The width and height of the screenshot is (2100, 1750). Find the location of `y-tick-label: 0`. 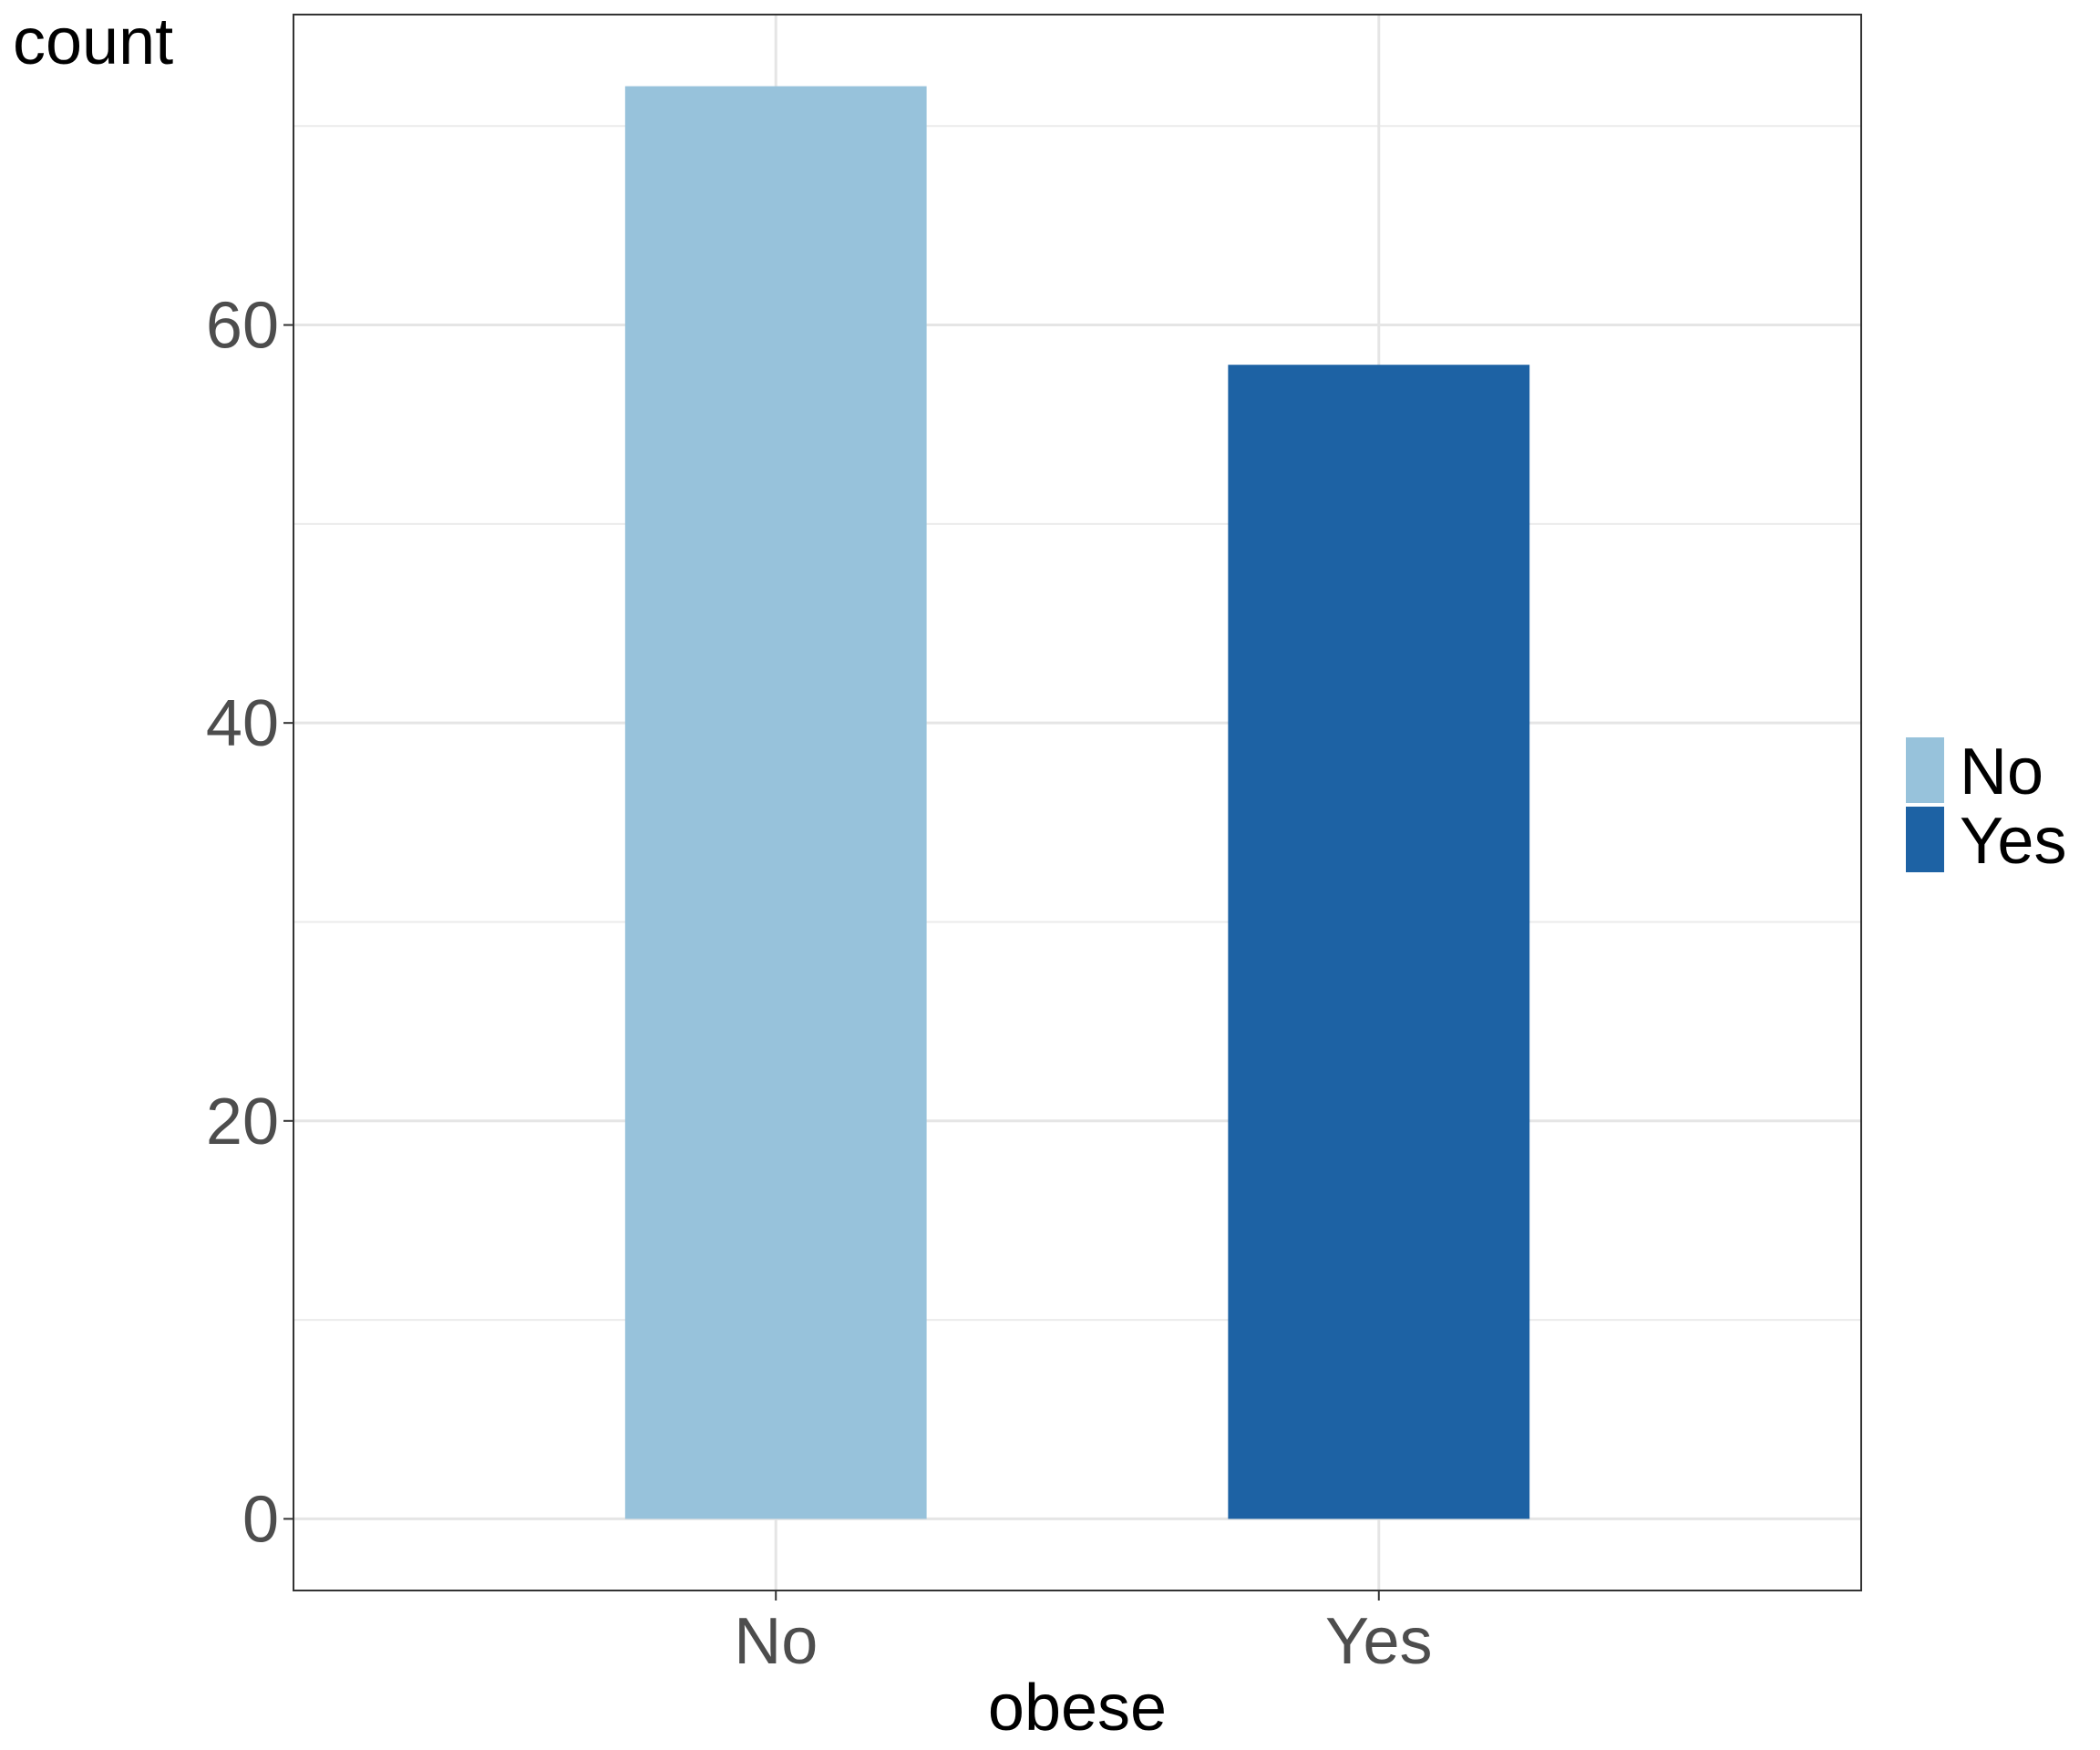

y-tick-label: 0 is located at coordinates (261, 1520).